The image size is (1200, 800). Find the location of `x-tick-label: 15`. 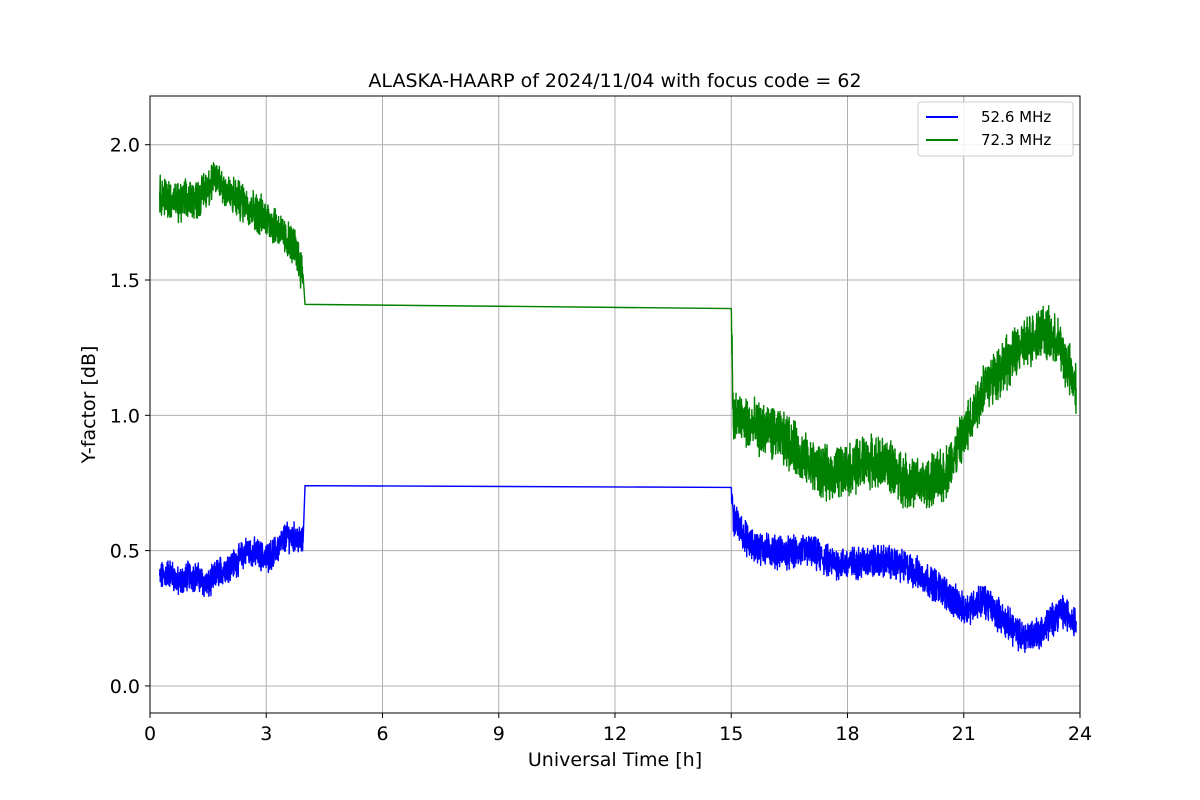

x-tick-label: 15 is located at coordinates (731, 734).